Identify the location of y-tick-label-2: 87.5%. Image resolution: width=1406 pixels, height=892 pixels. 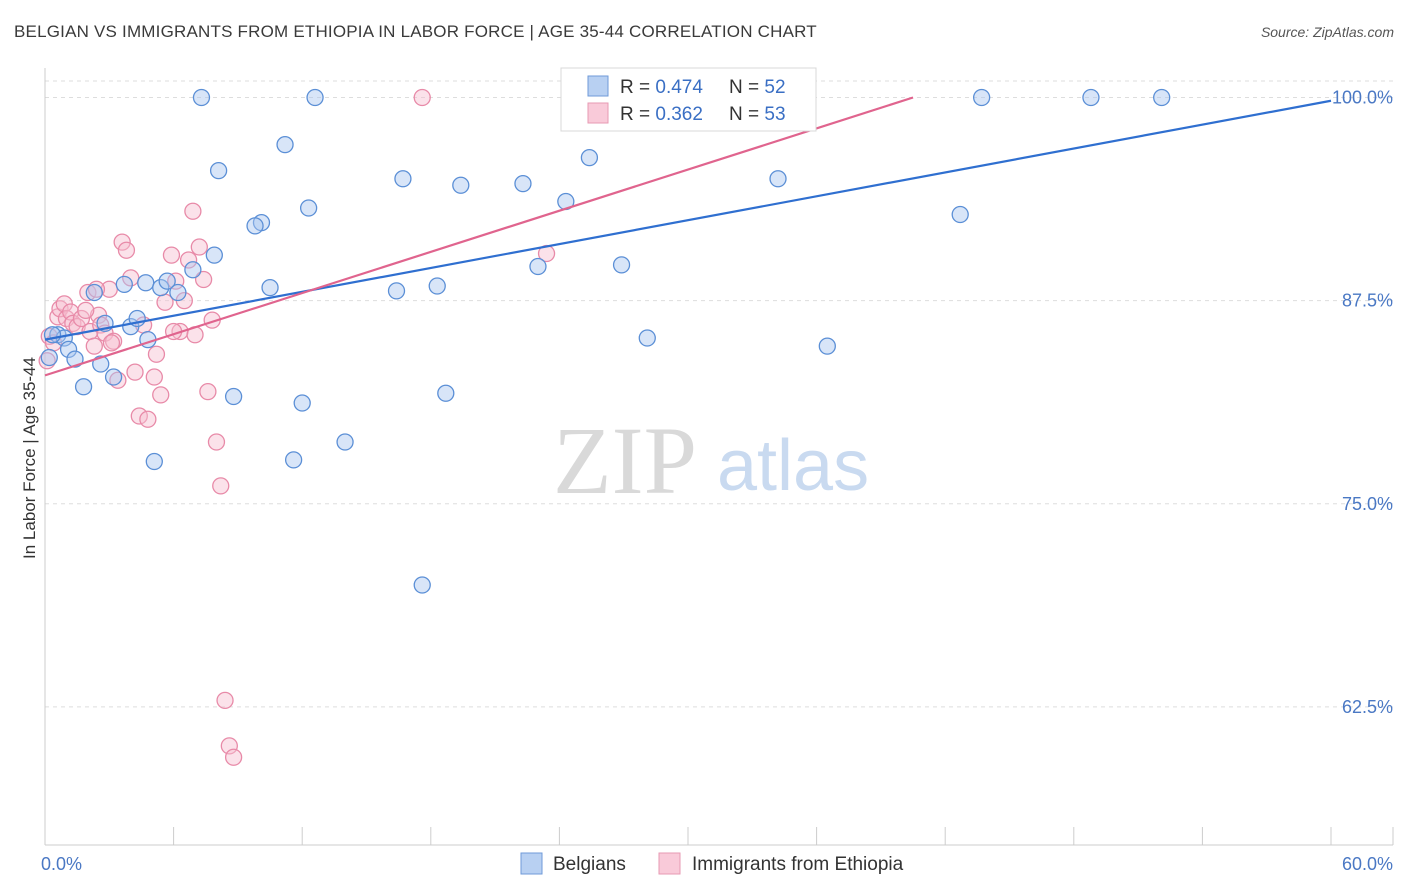
(1367, 301).